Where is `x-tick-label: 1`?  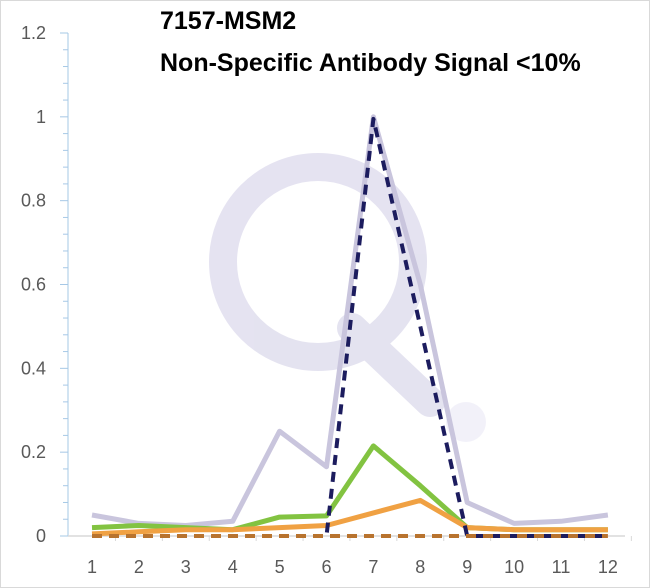 x-tick-label: 1 is located at coordinates (92, 567).